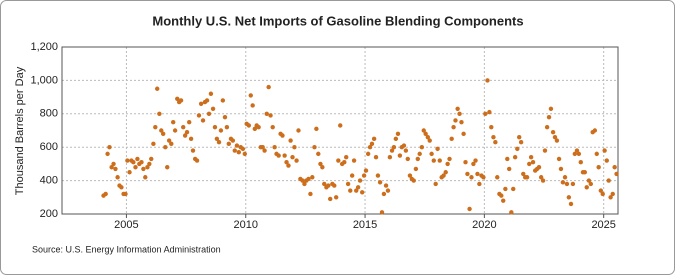 The image size is (675, 280). I want to click on y-tick-label: 400, so click(49, 181).